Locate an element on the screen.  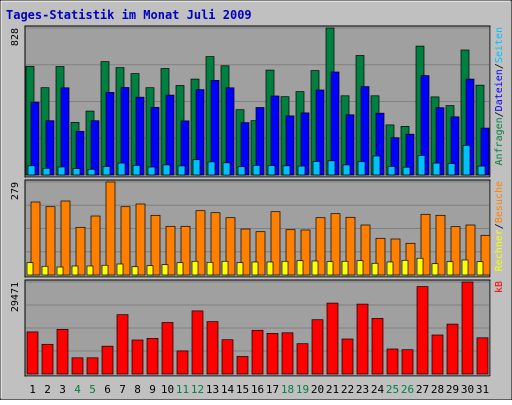
x-tick-label-day-4: 4 is located at coordinates (77, 389).